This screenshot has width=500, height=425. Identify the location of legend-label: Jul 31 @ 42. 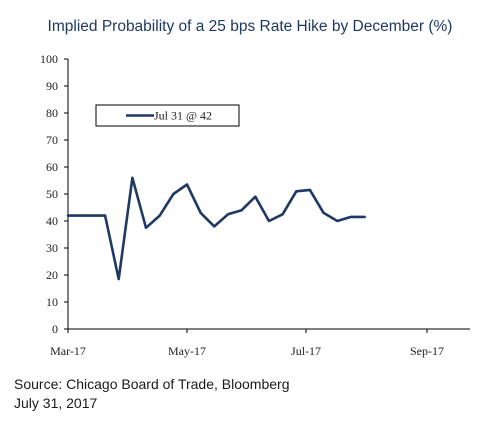
(183, 116).